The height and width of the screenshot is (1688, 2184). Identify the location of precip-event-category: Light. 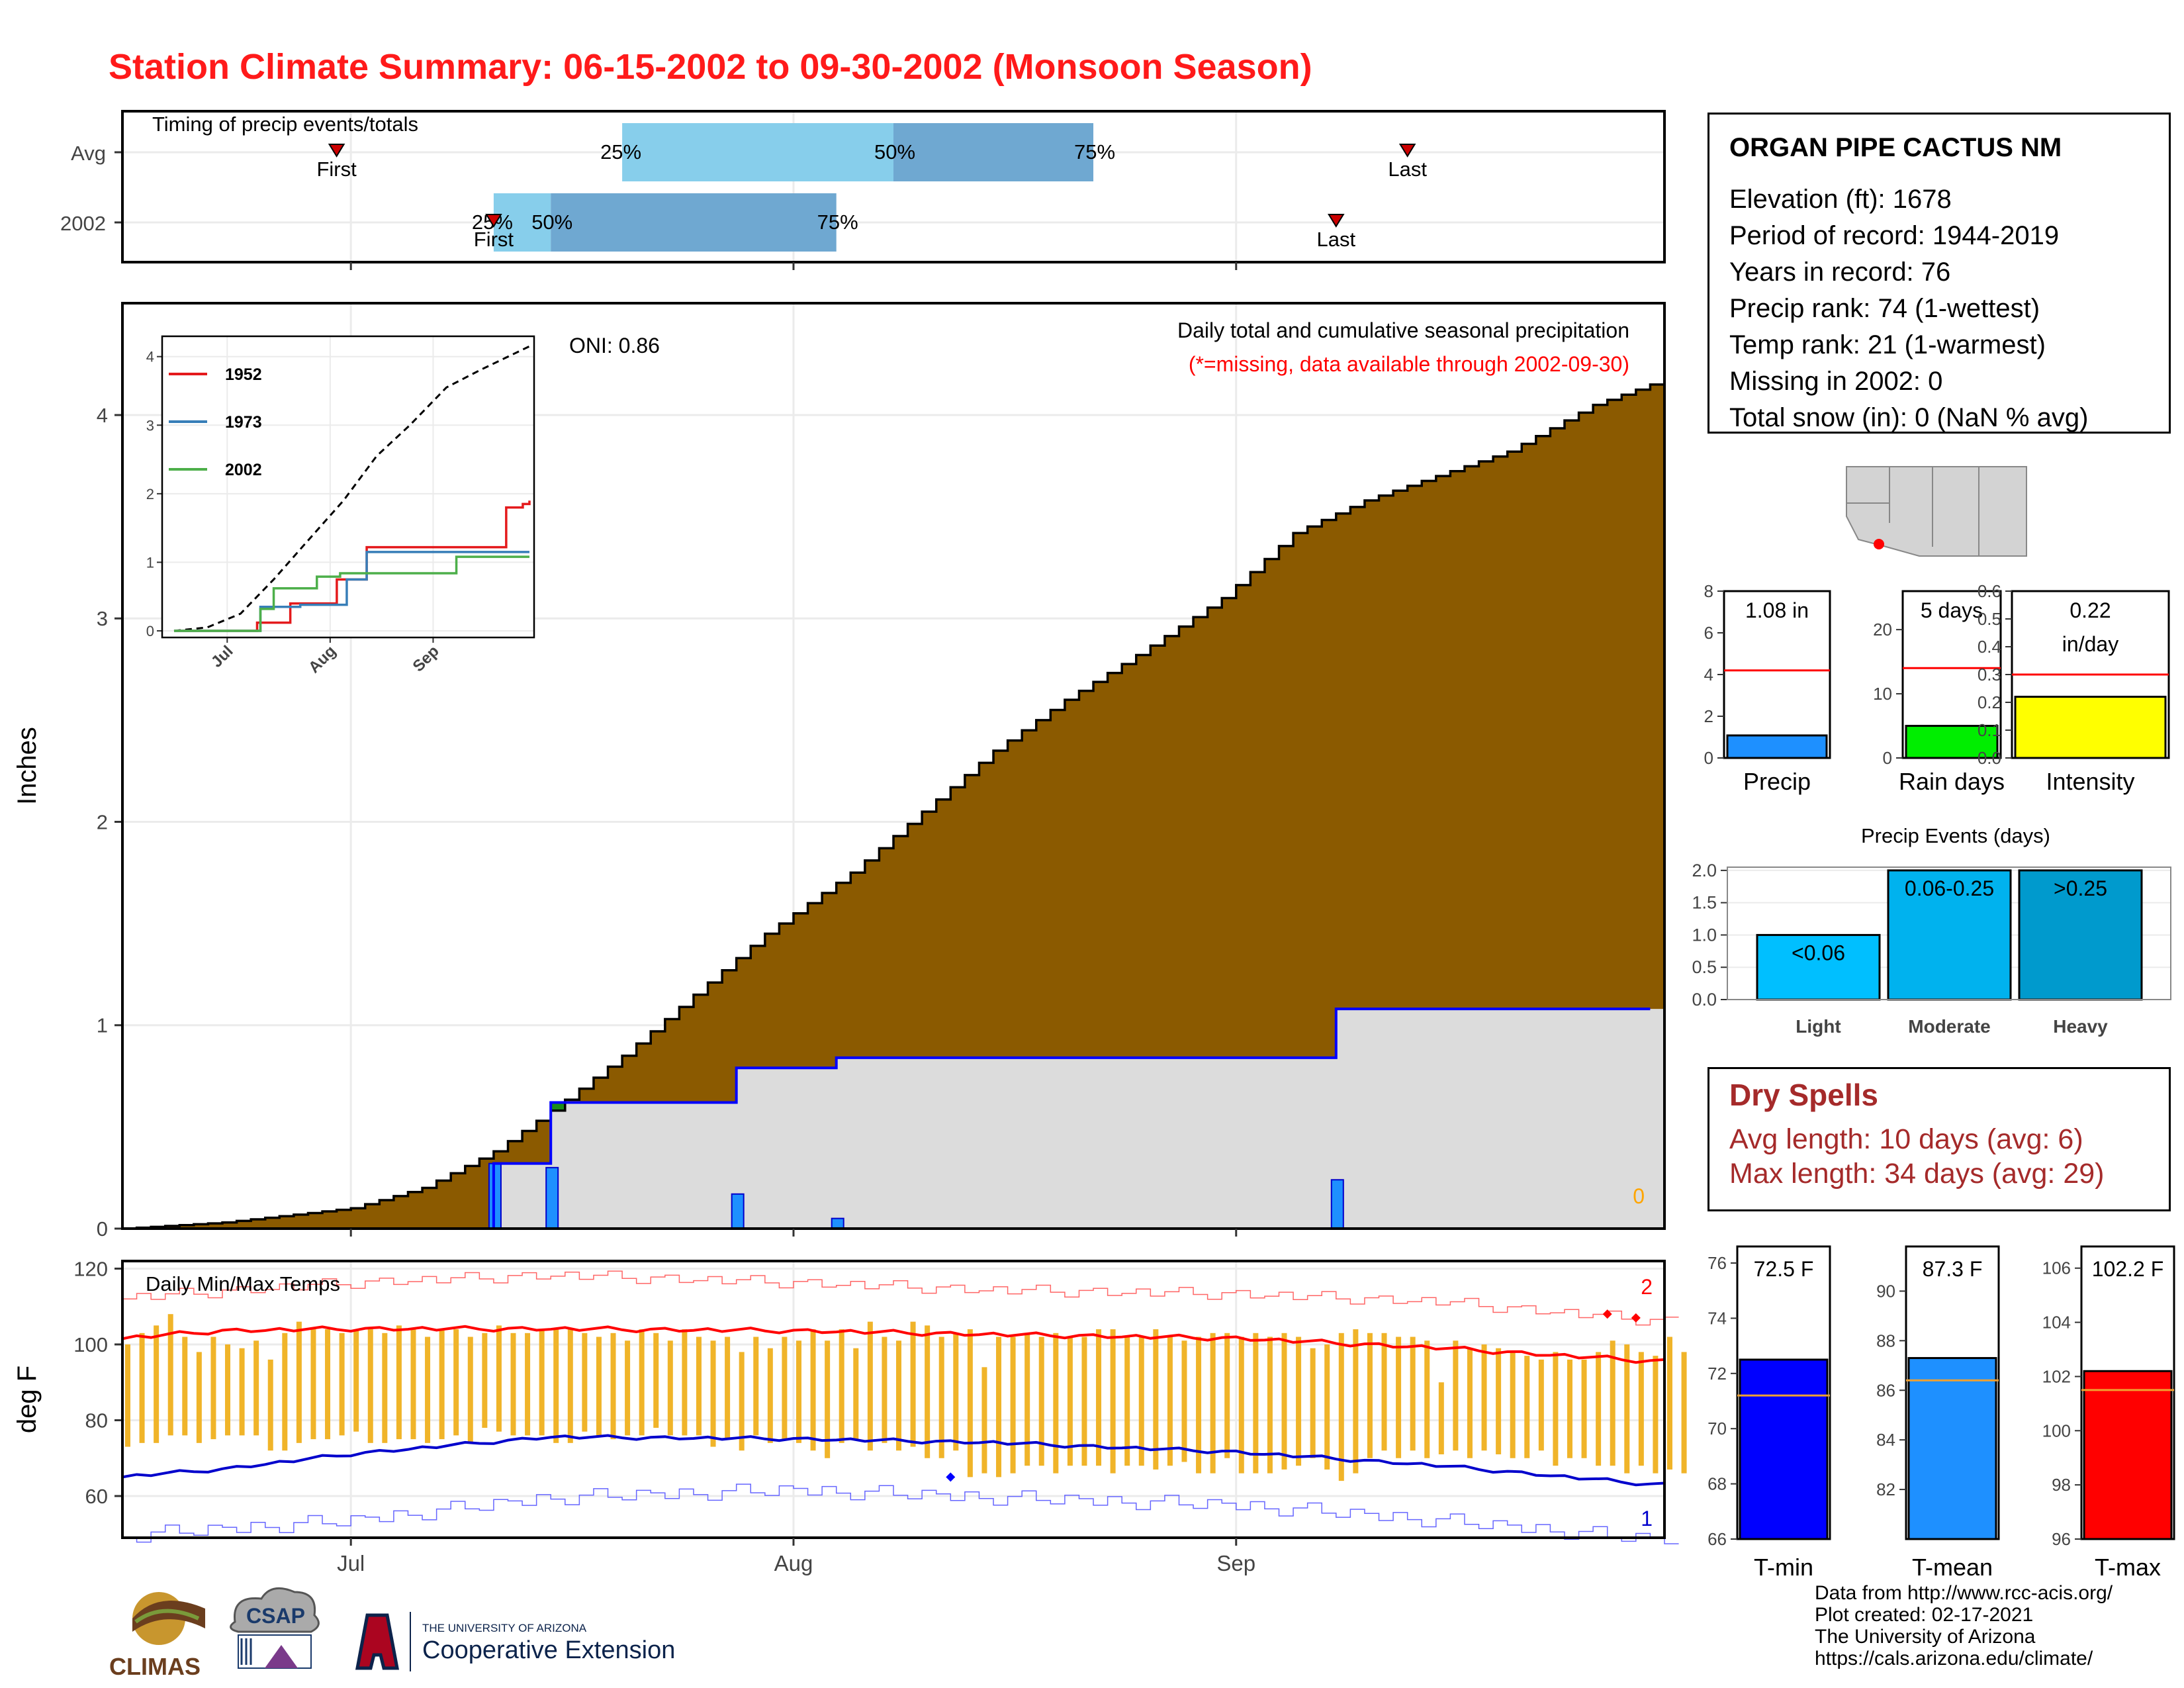
(1818, 1026).